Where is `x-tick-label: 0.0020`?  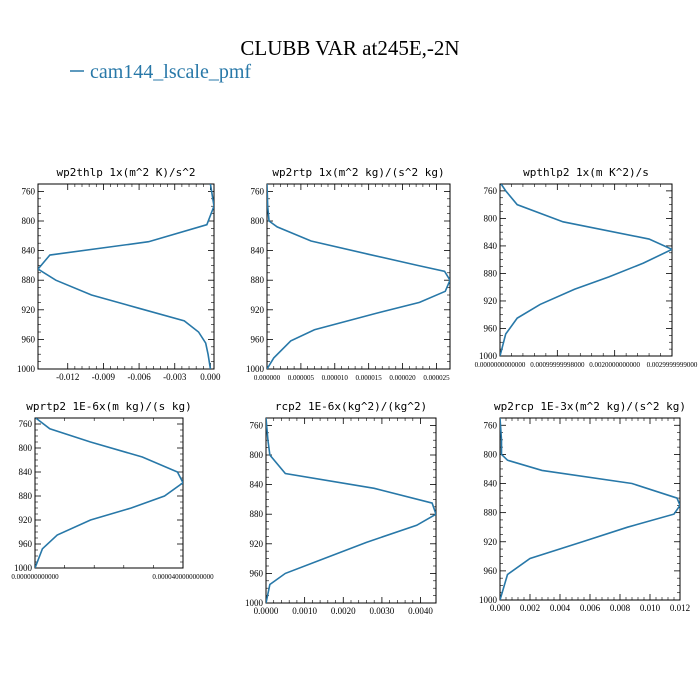 x-tick-label: 0.0020 is located at coordinates (343, 611).